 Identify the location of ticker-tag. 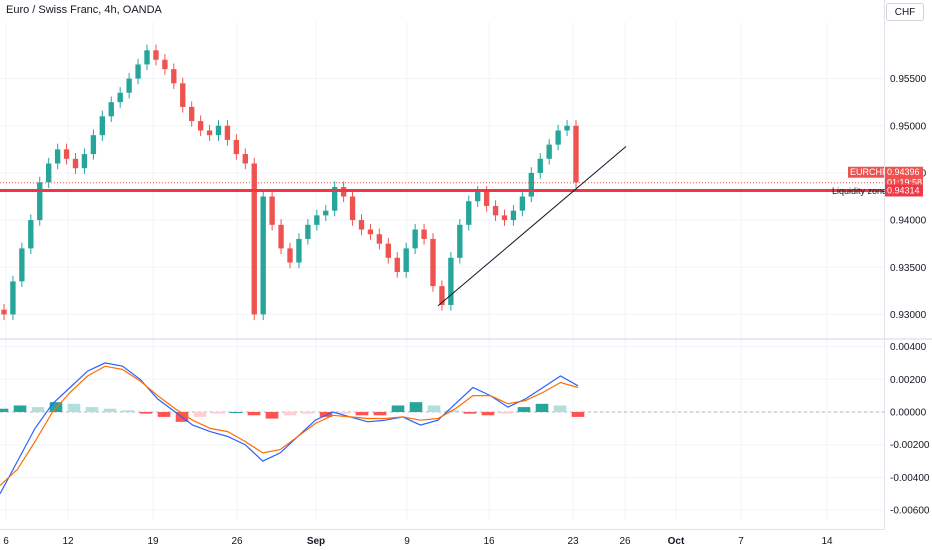
(866, 172).